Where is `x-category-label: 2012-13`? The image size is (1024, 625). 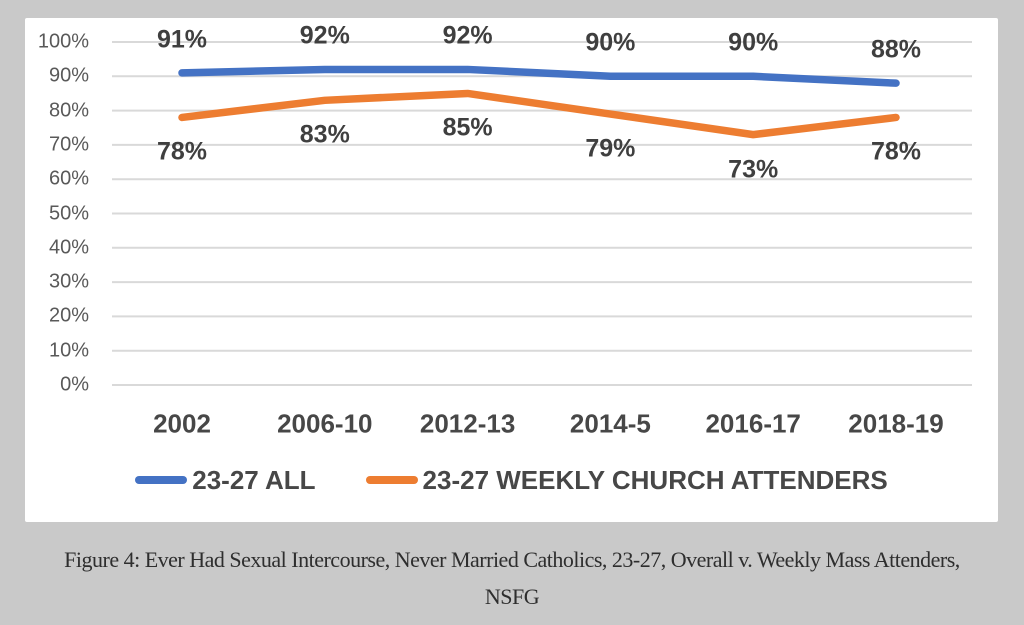 x-category-label: 2012-13 is located at coordinates (467, 423).